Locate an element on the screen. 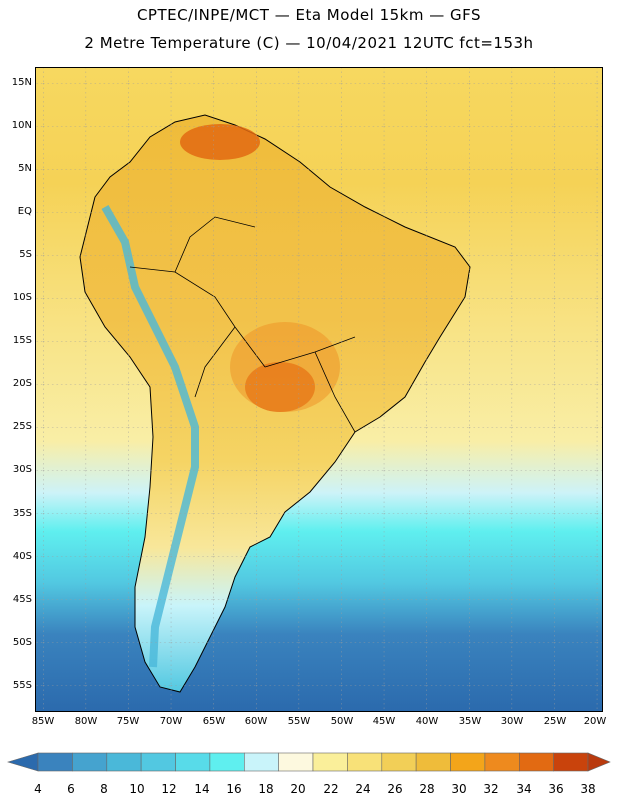  colorbar-right-arrow is located at coordinates (599, 762).